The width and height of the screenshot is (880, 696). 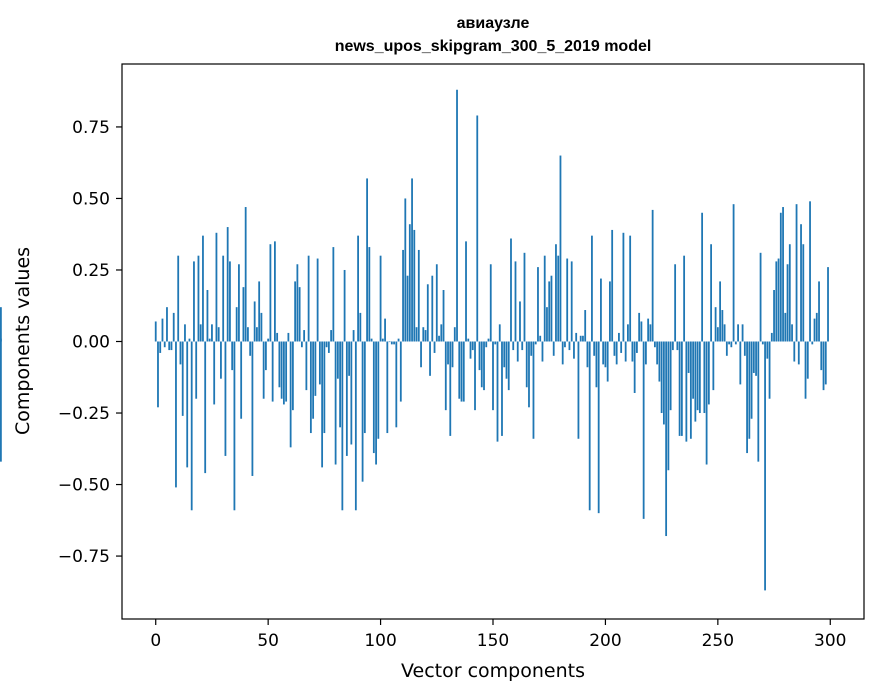 I want to click on y-tick-label: 0.00, so click(x=91, y=343).